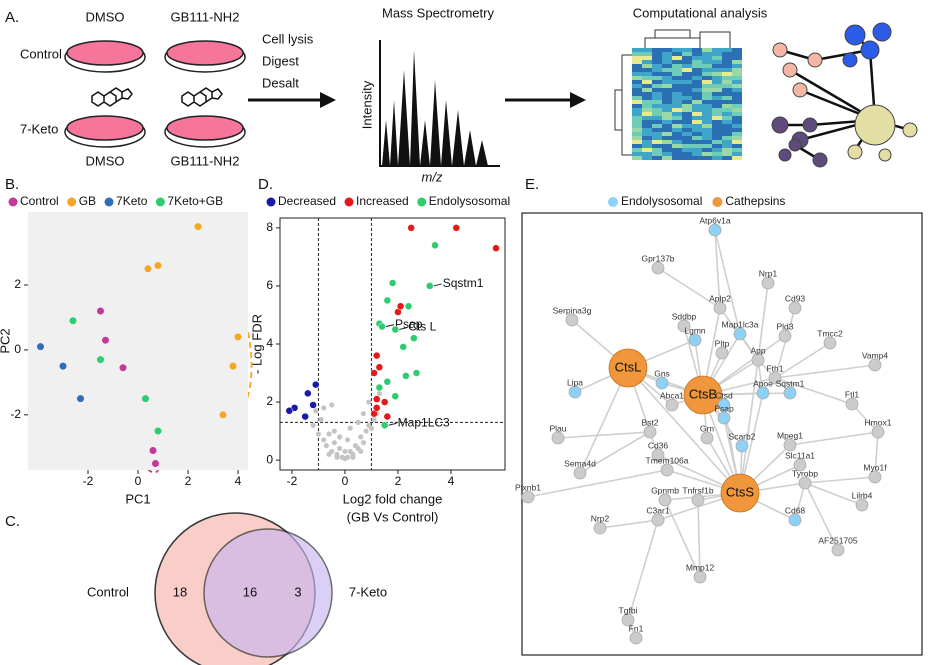  I want to click on legend-label: GB, so click(87, 201).